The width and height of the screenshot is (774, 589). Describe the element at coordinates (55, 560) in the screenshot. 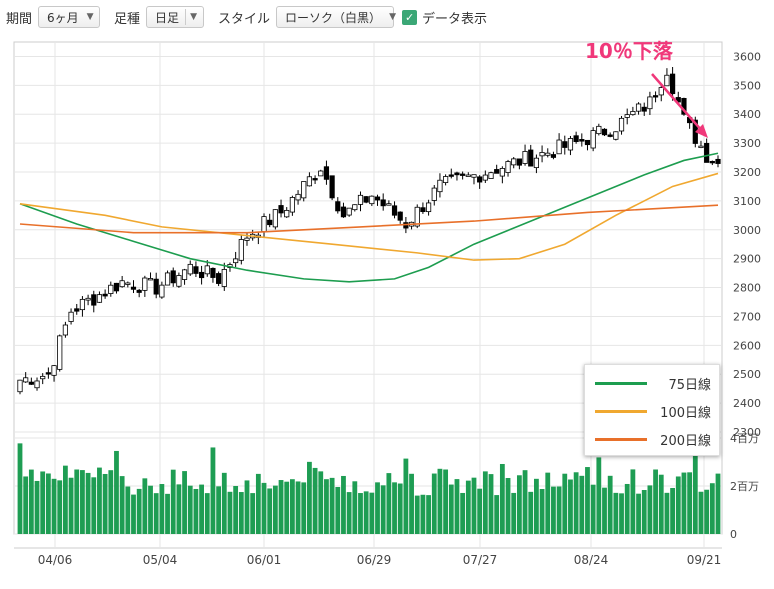

I see `date-tick-label: 04/06` at that location.